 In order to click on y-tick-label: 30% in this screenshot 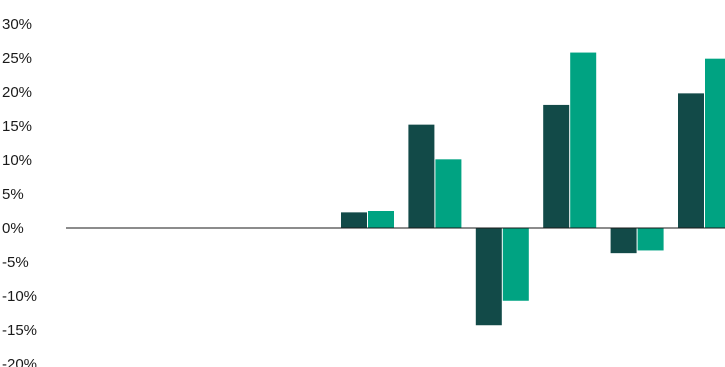, I will do `click(17, 24)`.